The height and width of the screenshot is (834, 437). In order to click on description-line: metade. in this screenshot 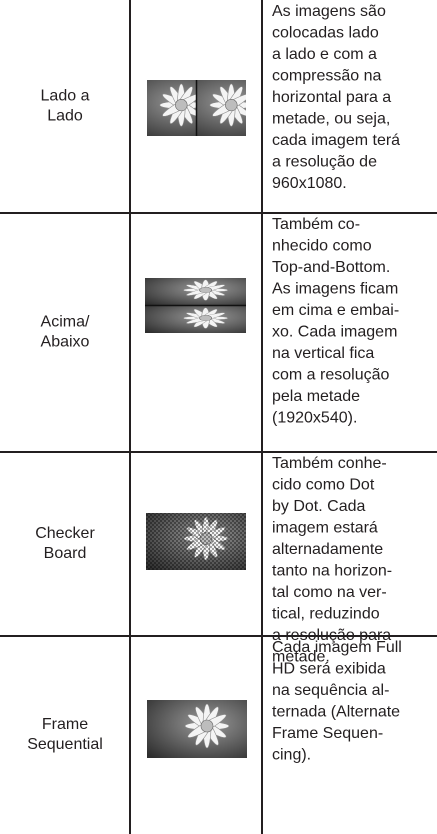, I will do `click(301, 657)`.